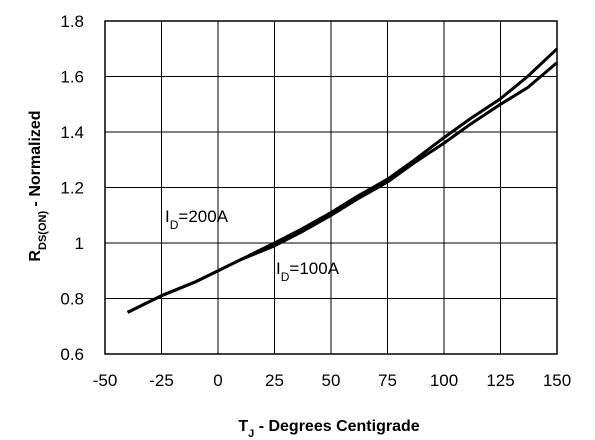  What do you see at coordinates (72, 77) in the screenshot?
I see `y-tick-label: 1.6` at bounding box center [72, 77].